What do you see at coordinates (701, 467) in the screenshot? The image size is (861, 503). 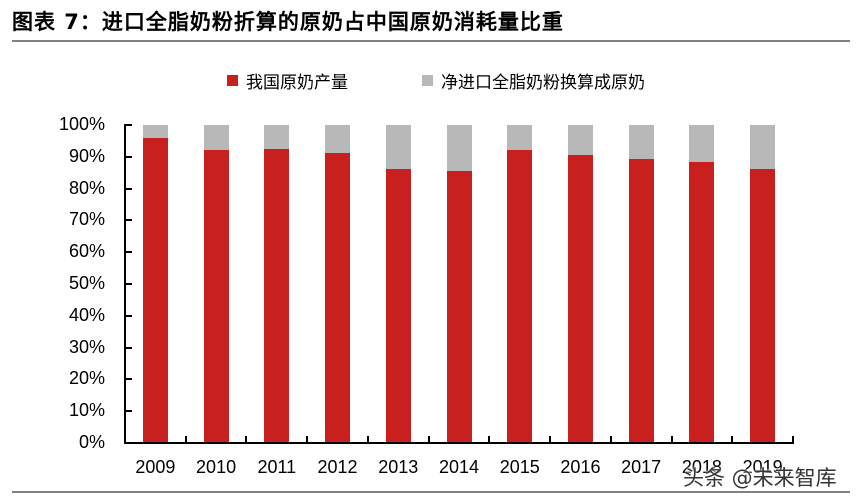 I see `x-tick-label: 2018` at bounding box center [701, 467].